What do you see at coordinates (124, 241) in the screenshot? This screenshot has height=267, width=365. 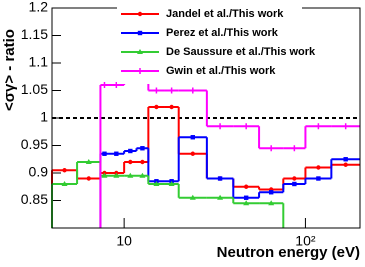 I see `x-tick-label: 10` at bounding box center [124, 241].